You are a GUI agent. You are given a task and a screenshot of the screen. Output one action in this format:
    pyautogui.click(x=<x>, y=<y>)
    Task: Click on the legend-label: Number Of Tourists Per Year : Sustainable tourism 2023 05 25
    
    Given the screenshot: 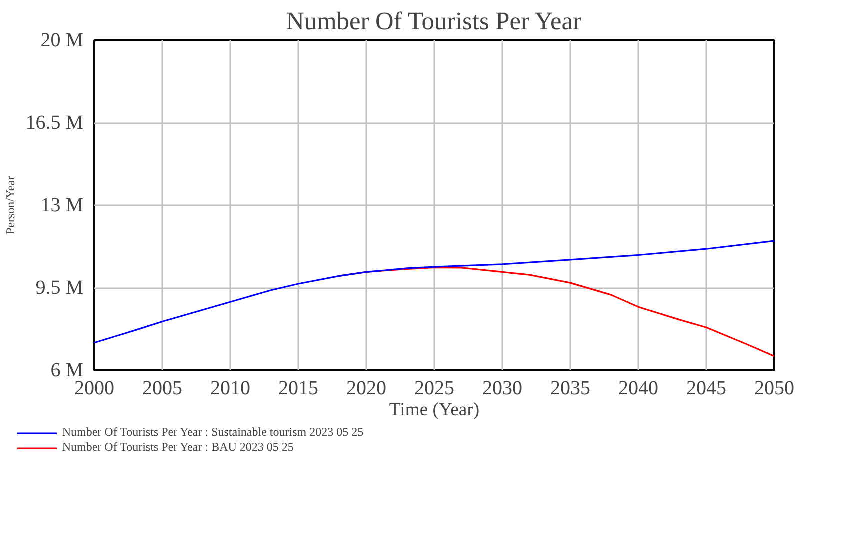 What is the action you would take?
    pyautogui.click(x=213, y=432)
    